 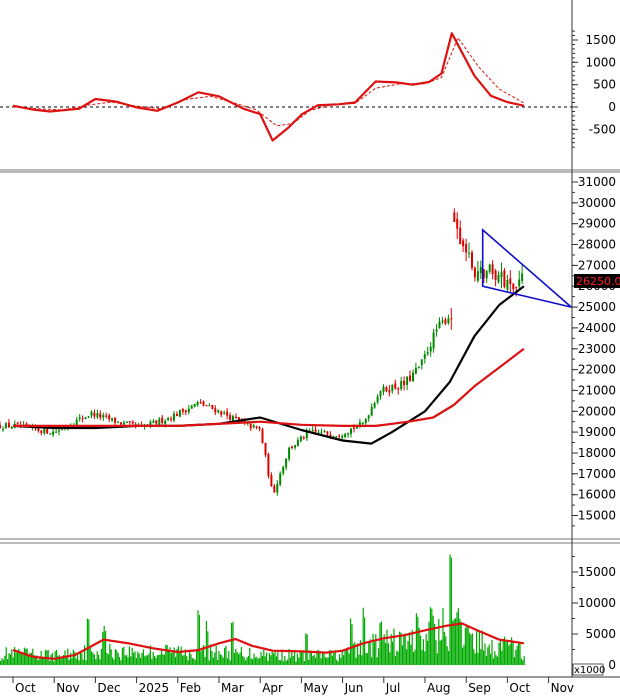 What do you see at coordinates (597, 411) in the screenshot?
I see `price-y-tick-label: 20000` at bounding box center [597, 411].